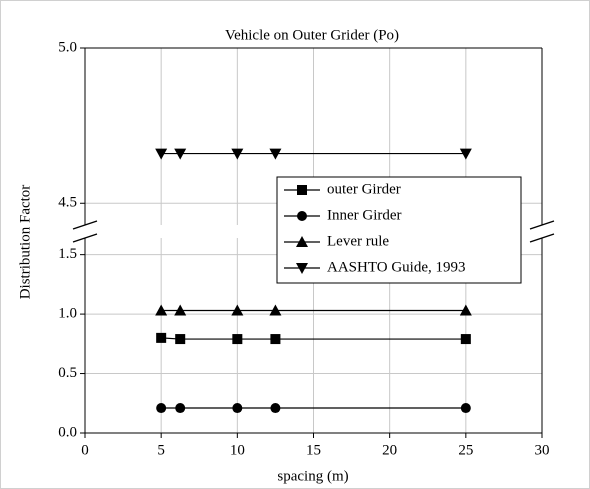  Describe the element at coordinates (67, 432) in the screenshot. I see `y-tick-label: 0.0` at that location.